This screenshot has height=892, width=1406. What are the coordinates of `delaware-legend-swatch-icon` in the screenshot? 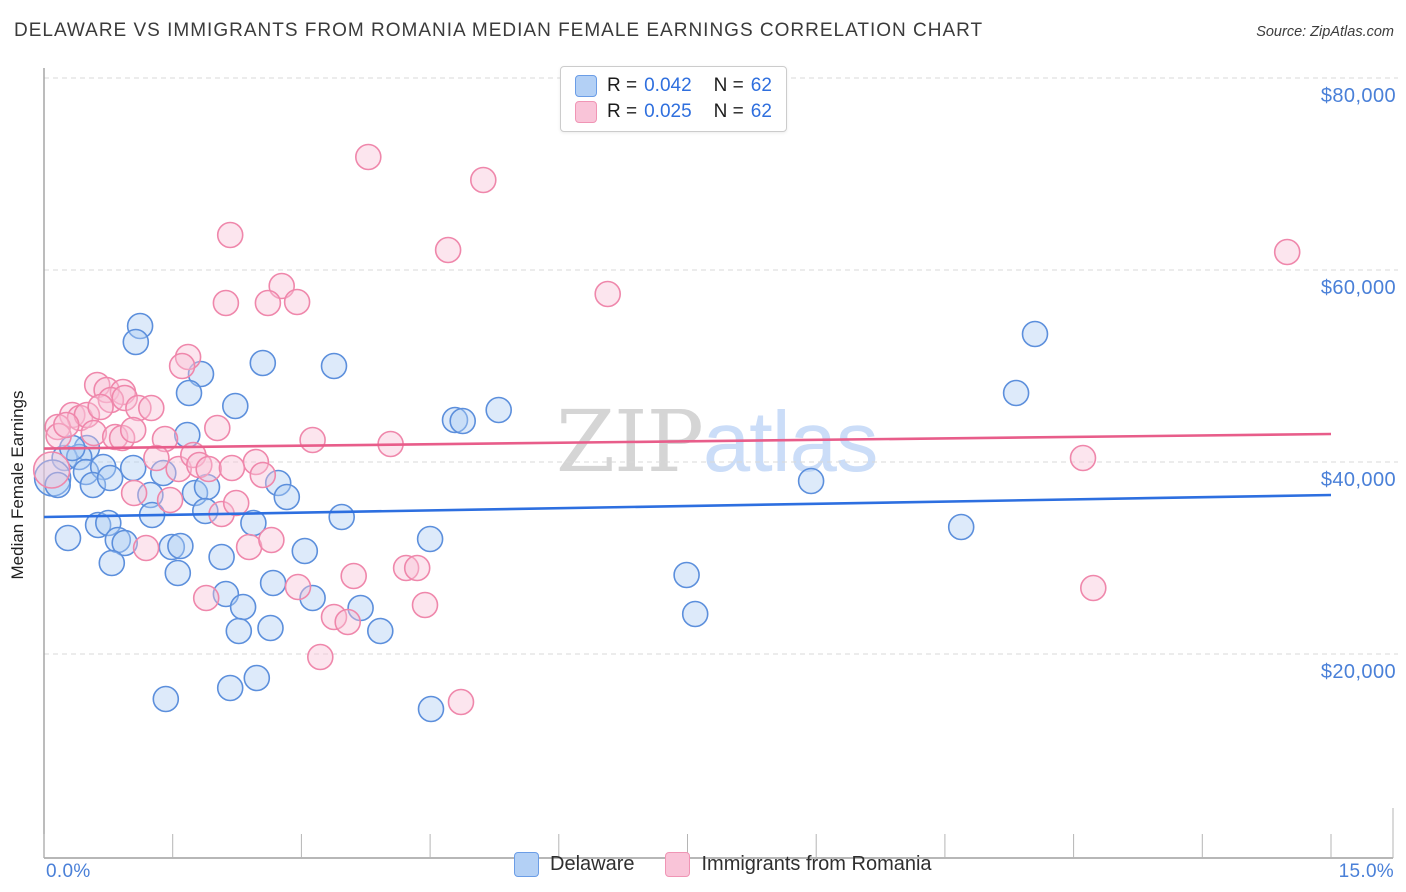 It's located at (526, 864).